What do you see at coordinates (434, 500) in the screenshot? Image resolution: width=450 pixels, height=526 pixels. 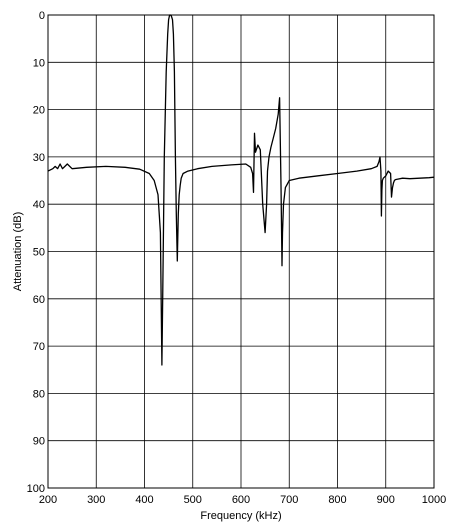 I see `x-tick-label: 1000` at bounding box center [434, 500].